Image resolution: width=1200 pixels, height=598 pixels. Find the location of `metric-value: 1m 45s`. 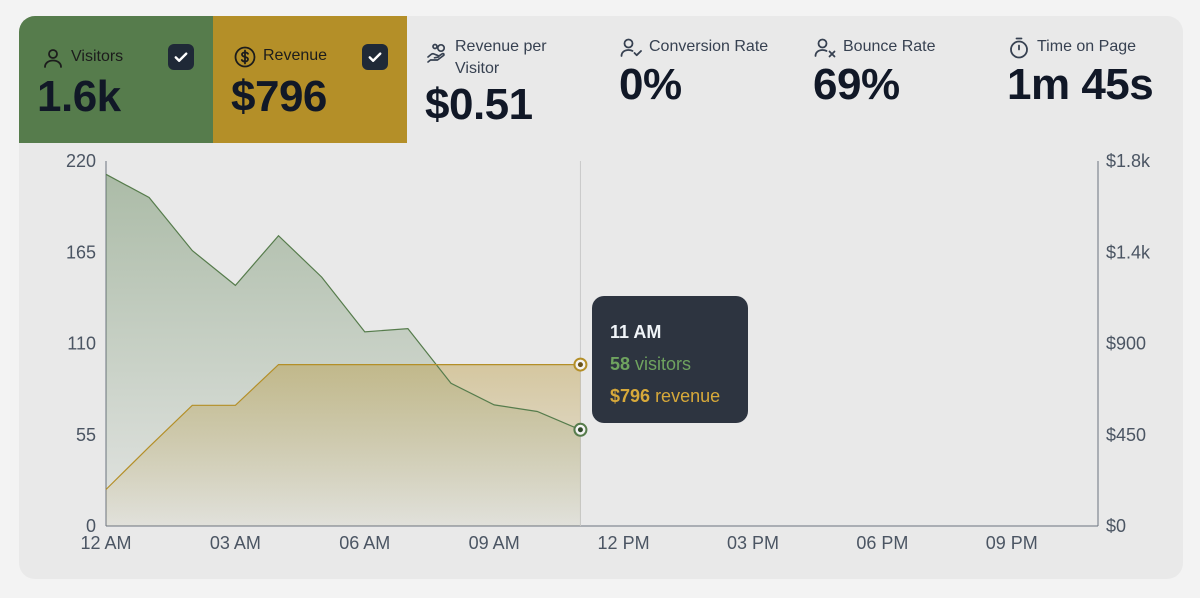

metric-value: 1m 45s is located at coordinates (1080, 84).